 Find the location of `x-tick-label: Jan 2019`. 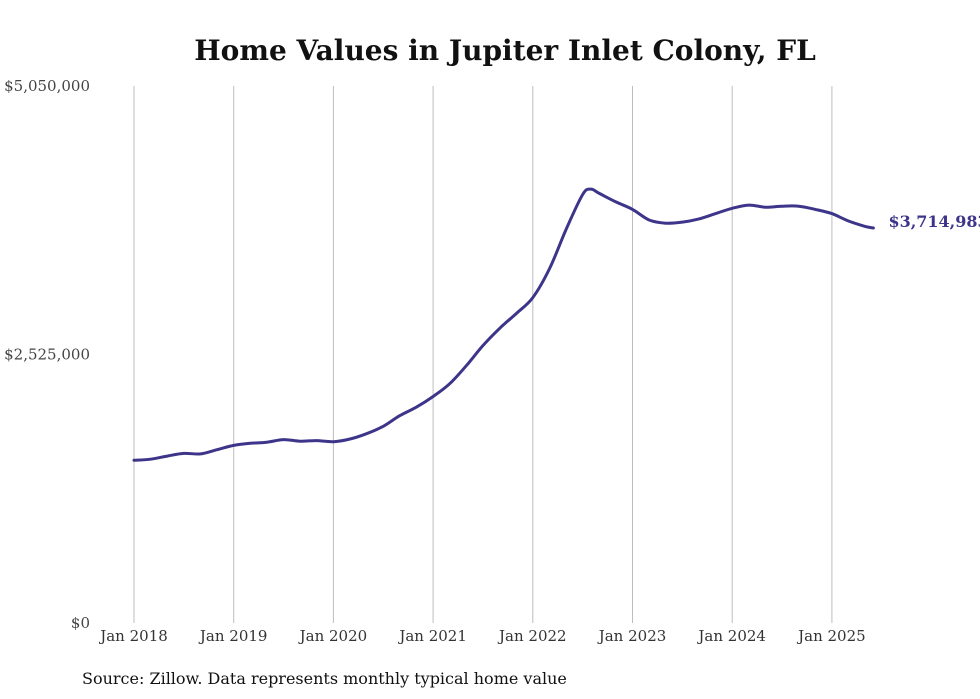

x-tick-label: Jan 2019 is located at coordinates (233, 636).